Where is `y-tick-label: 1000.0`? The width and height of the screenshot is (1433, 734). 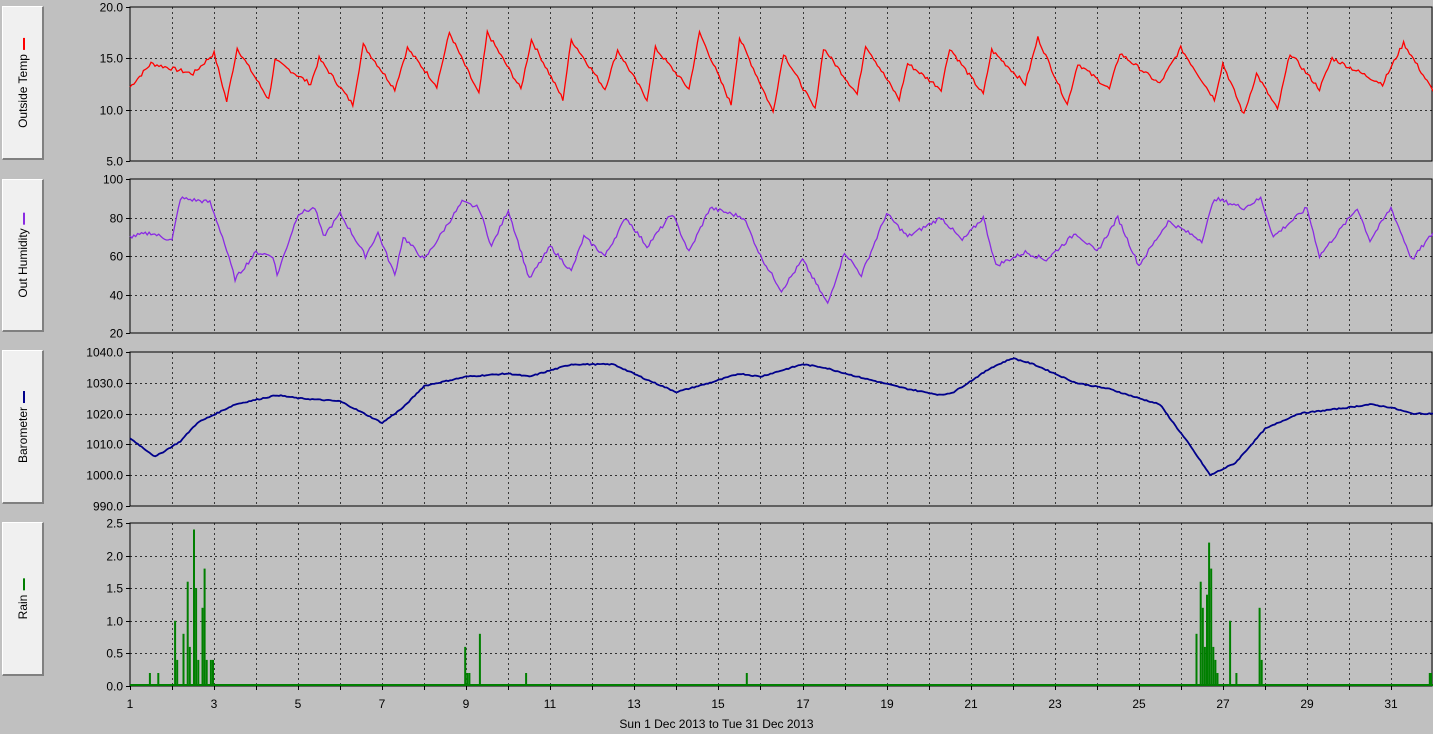 y-tick-label: 1000.0 is located at coordinates (104, 476).